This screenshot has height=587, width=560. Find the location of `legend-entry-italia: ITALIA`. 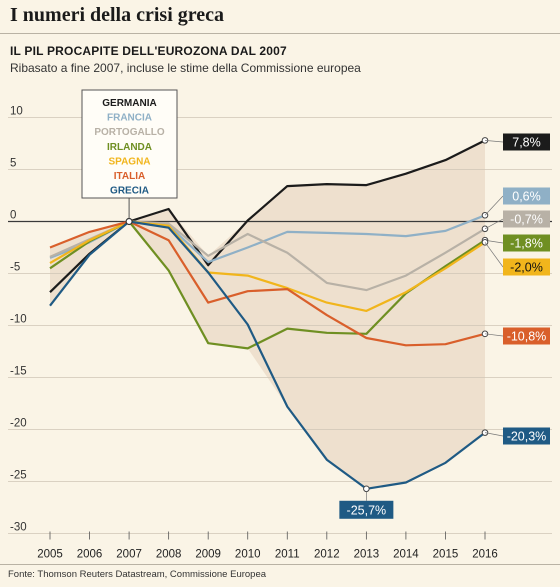

legend-entry-italia: ITALIA is located at coordinates (129, 176).